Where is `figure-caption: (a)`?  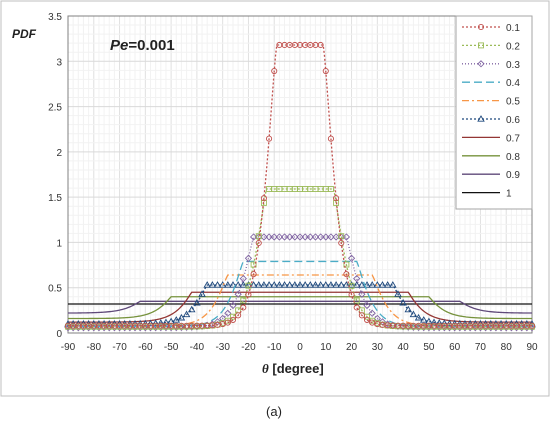 figure-caption: (a) is located at coordinates (274, 411).